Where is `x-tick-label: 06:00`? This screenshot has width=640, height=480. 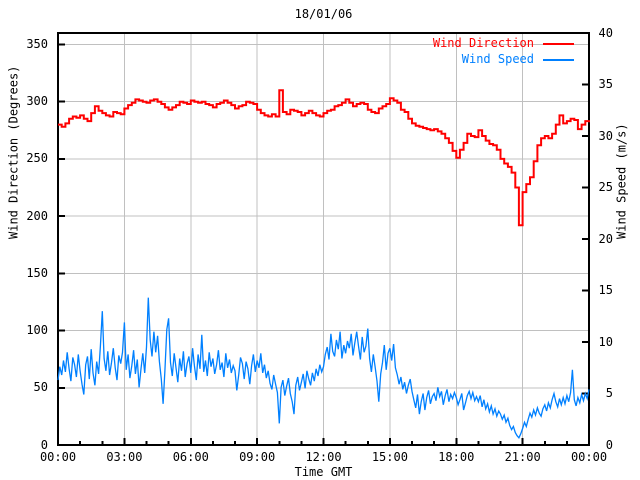
x-tick-label: 06:00 is located at coordinates (190, 457).